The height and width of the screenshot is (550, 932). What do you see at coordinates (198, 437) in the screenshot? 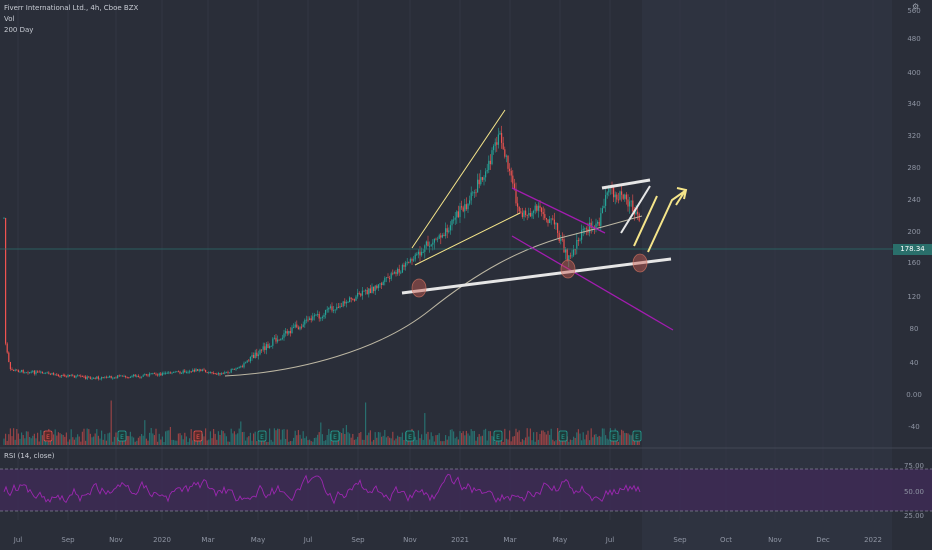
I see `event-marker-label: E` at bounding box center [198, 437].